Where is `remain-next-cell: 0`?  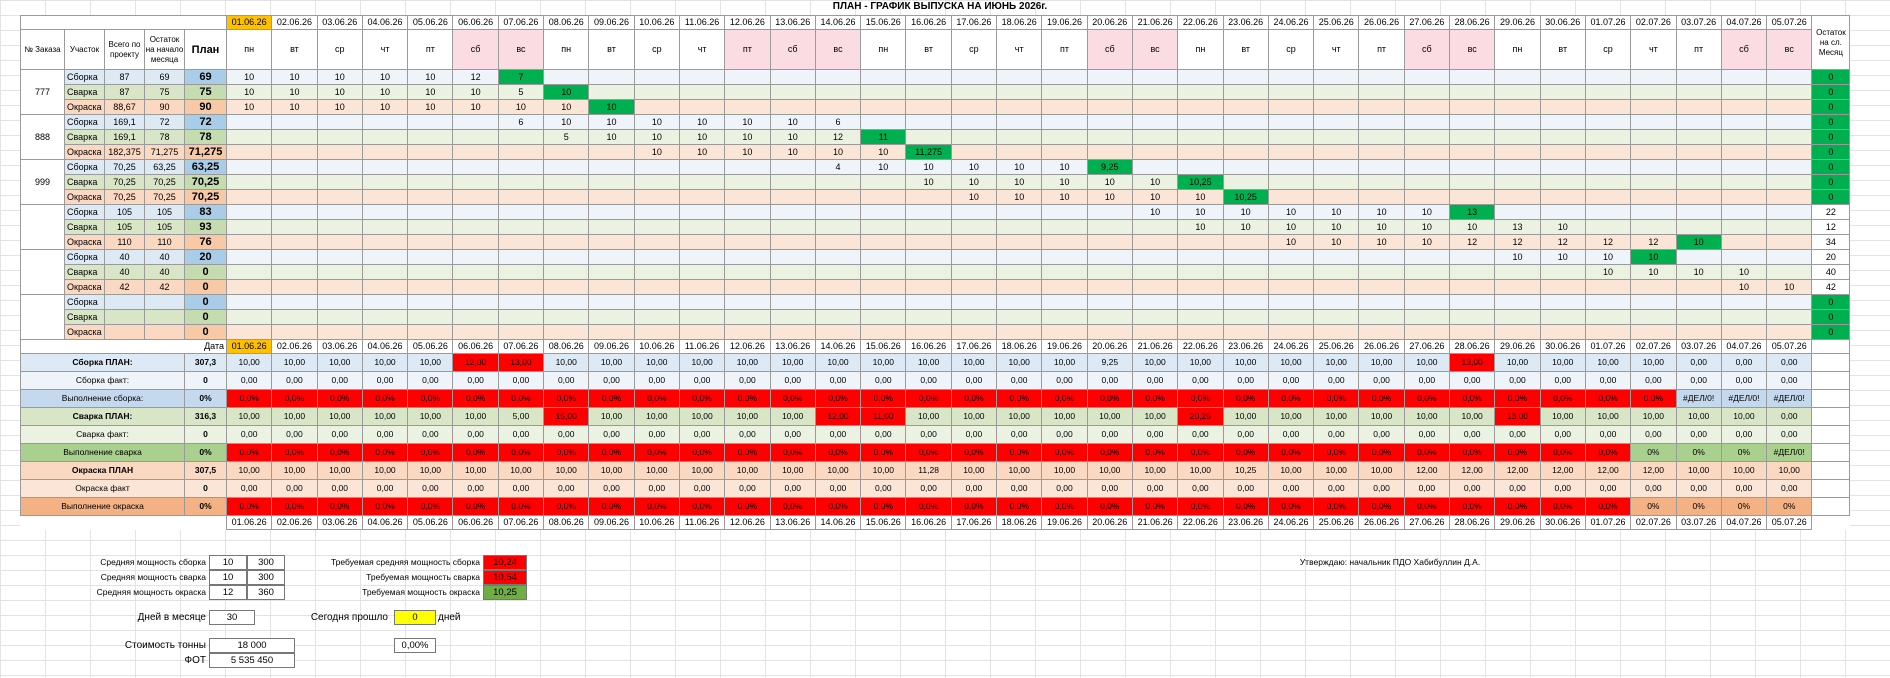 remain-next-cell: 0 is located at coordinates (1831, 137).